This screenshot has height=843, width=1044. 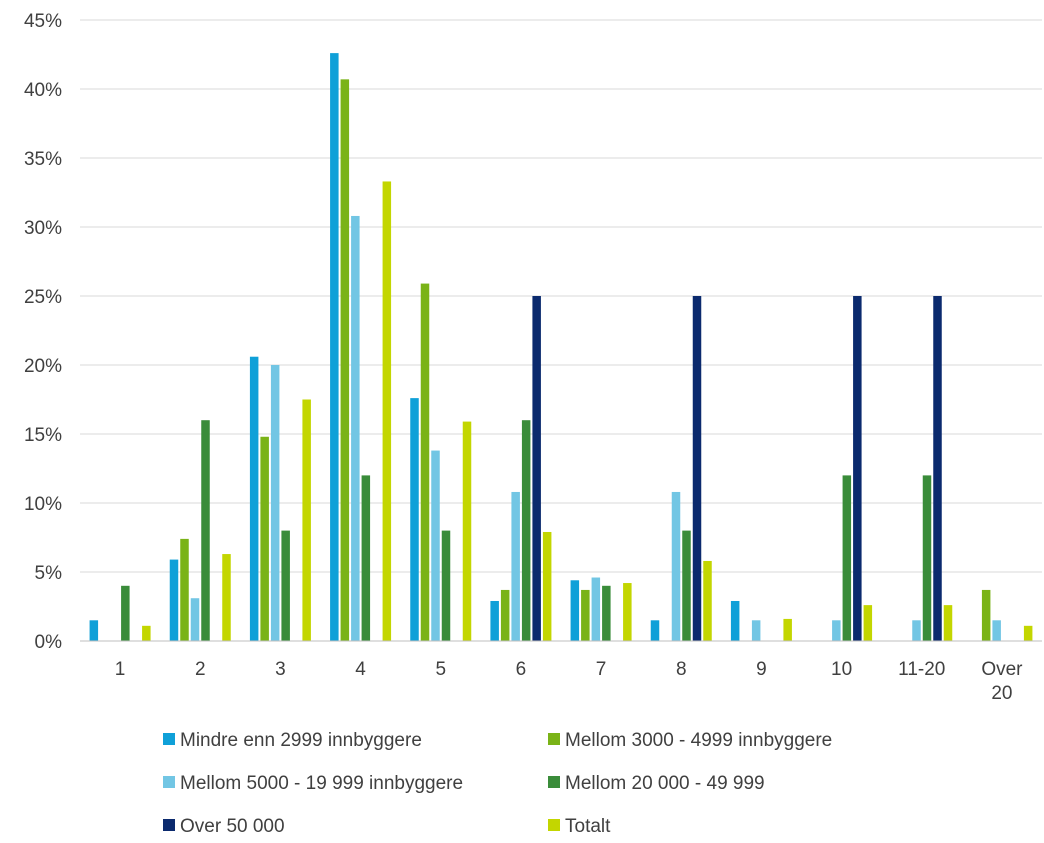 I want to click on y-tick-label: 25%, so click(x=43, y=297).